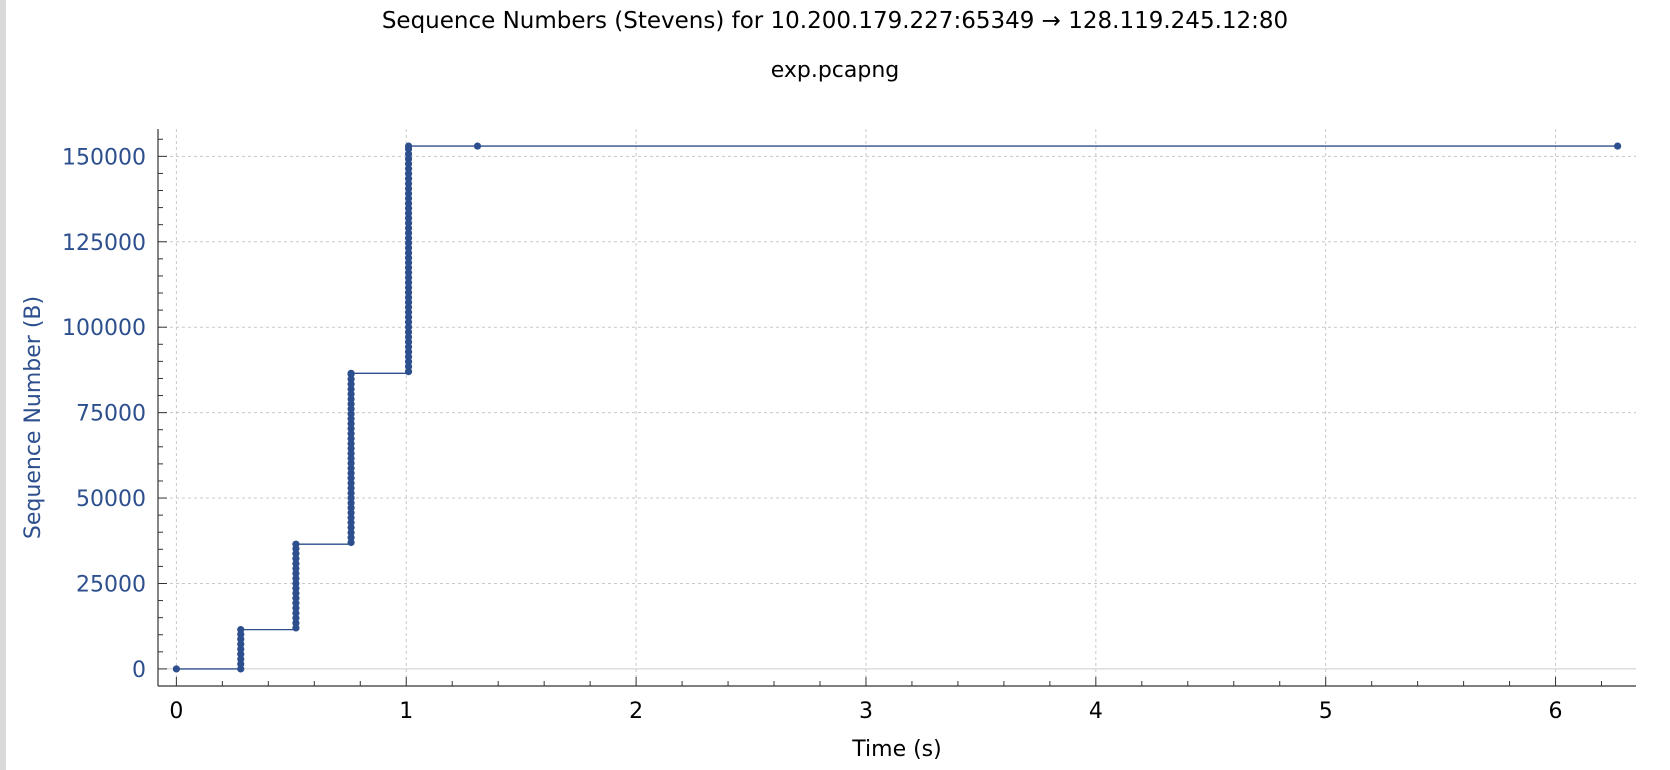 The height and width of the screenshot is (770, 1670). I want to click on y-tick-label-1: 25000, so click(111, 584).